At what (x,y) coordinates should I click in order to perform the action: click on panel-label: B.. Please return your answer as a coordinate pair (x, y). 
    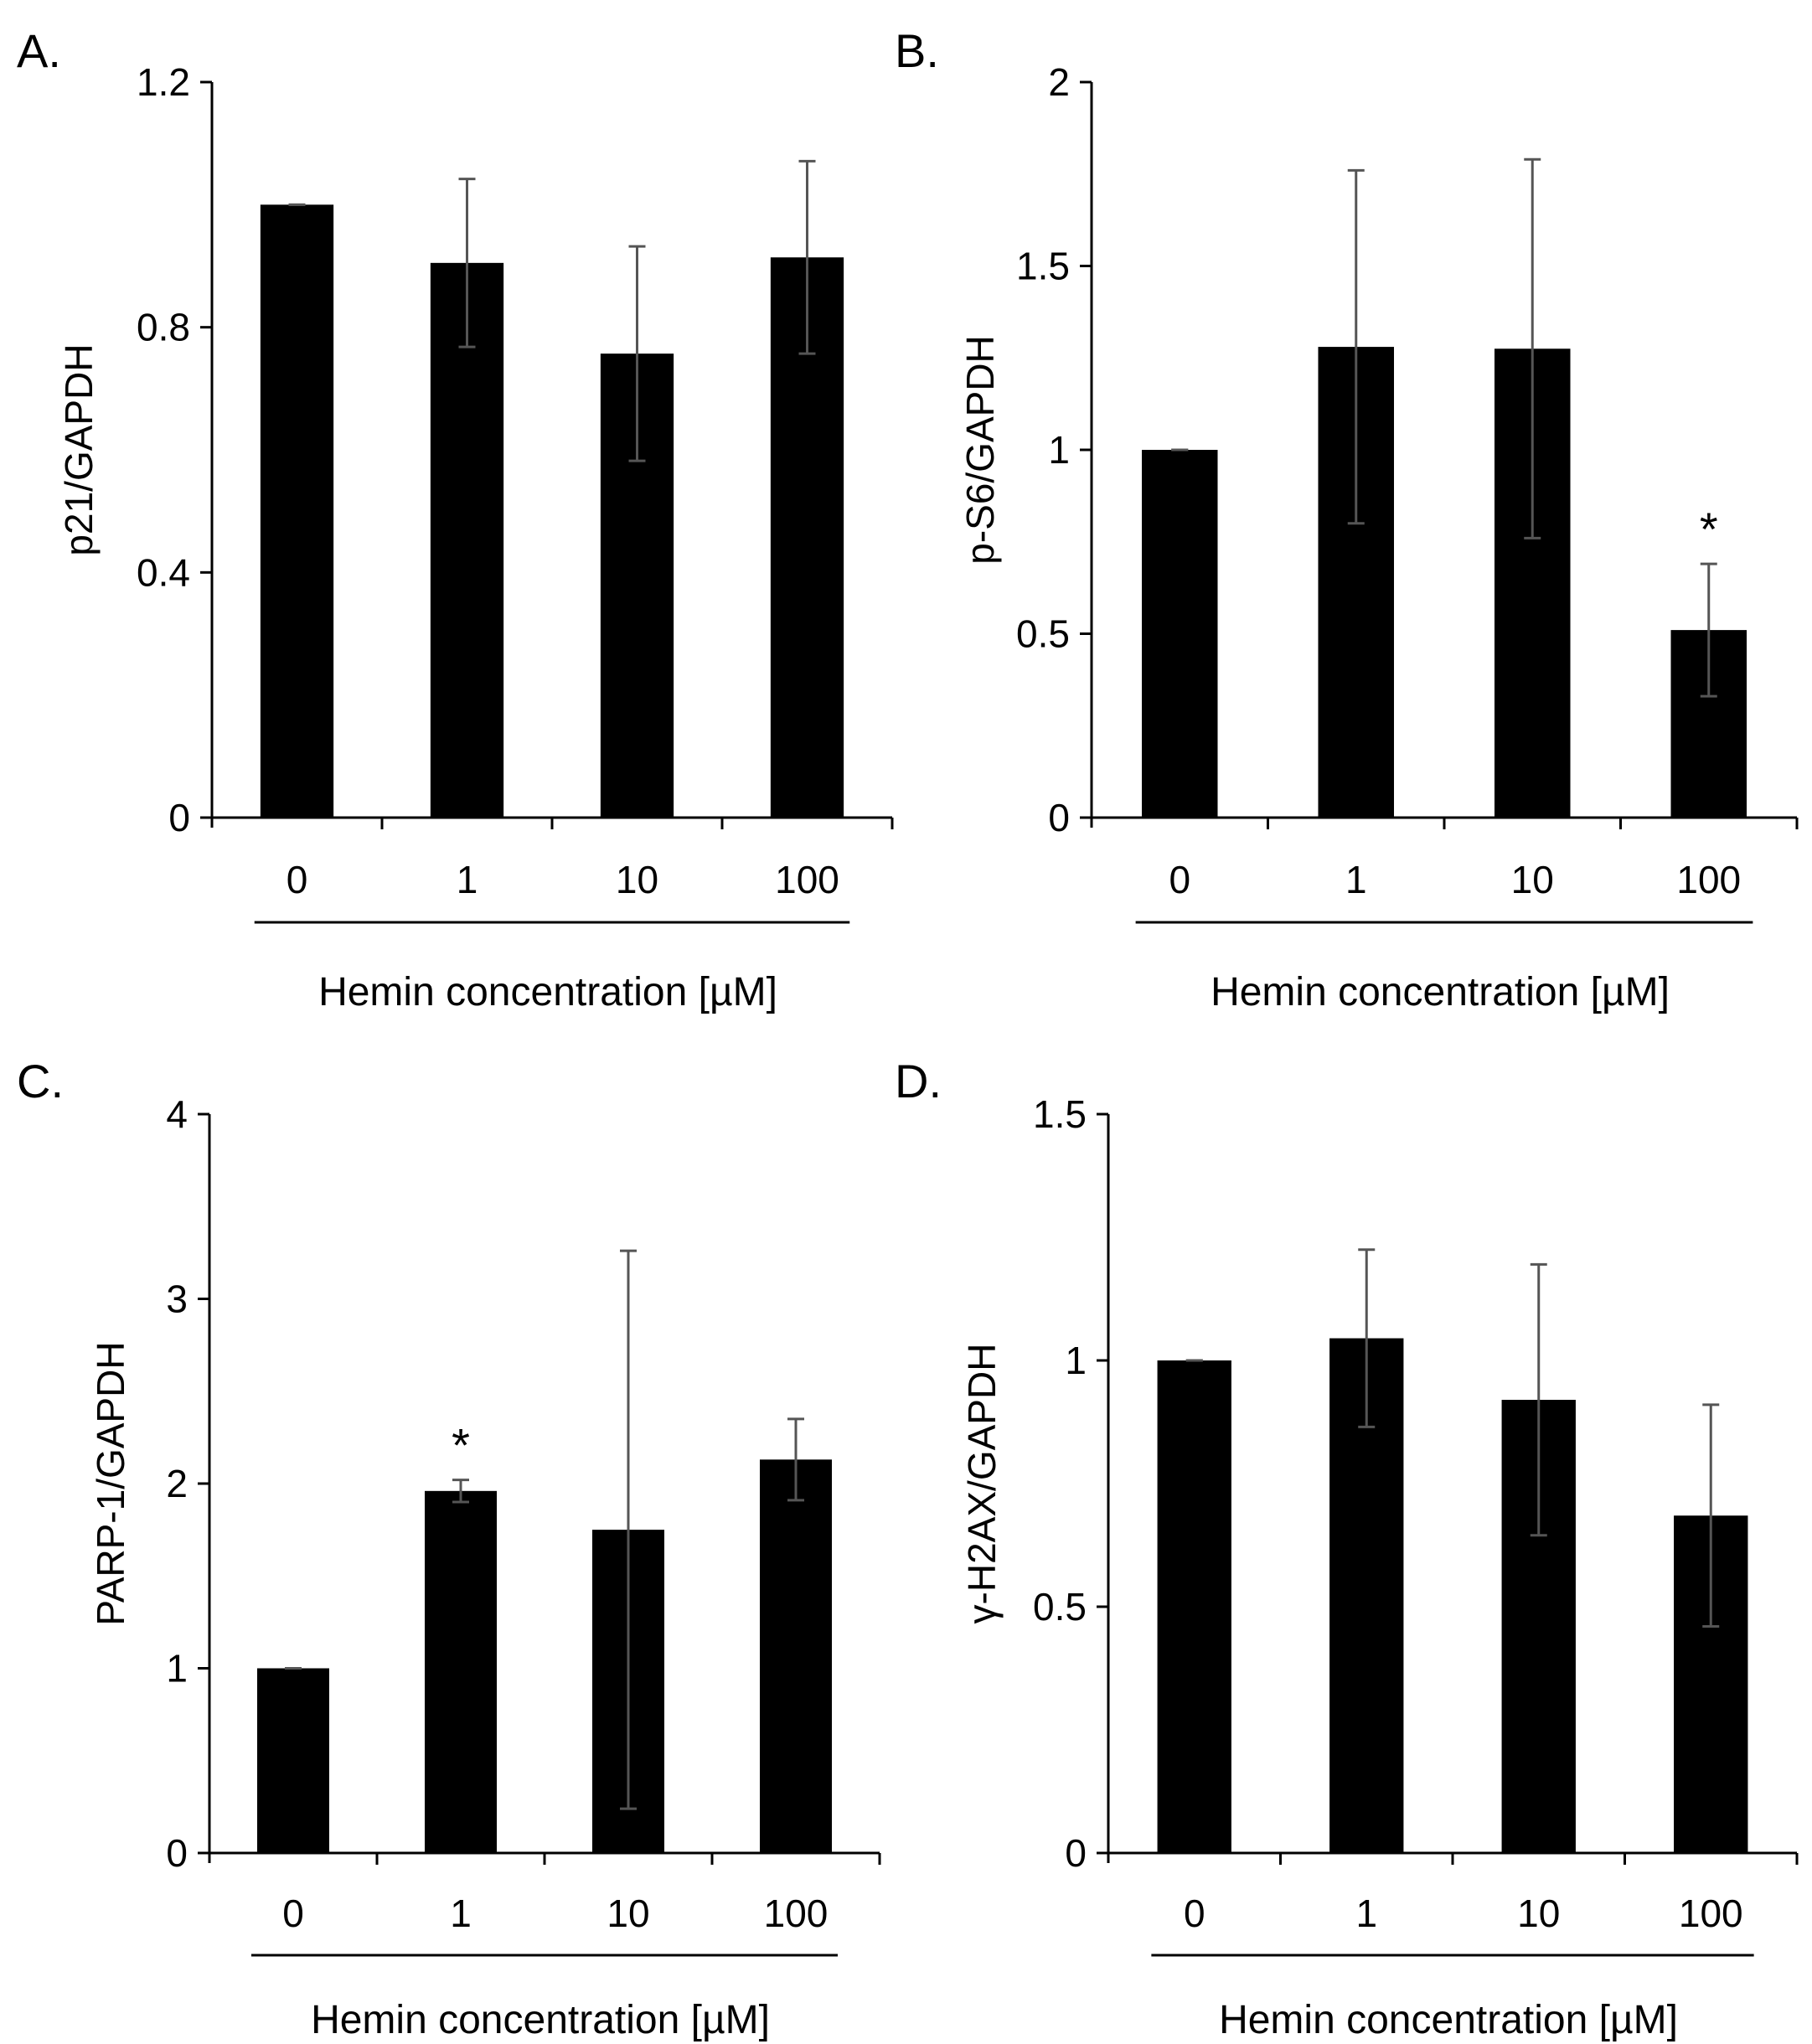
    Looking at the image, I should click on (917, 50).